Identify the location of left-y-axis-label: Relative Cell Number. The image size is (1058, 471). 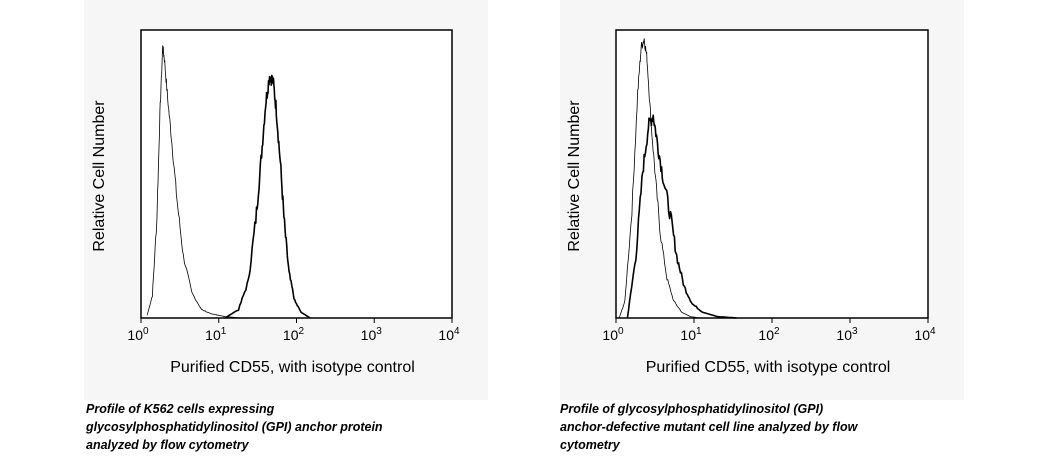
(99, 176).